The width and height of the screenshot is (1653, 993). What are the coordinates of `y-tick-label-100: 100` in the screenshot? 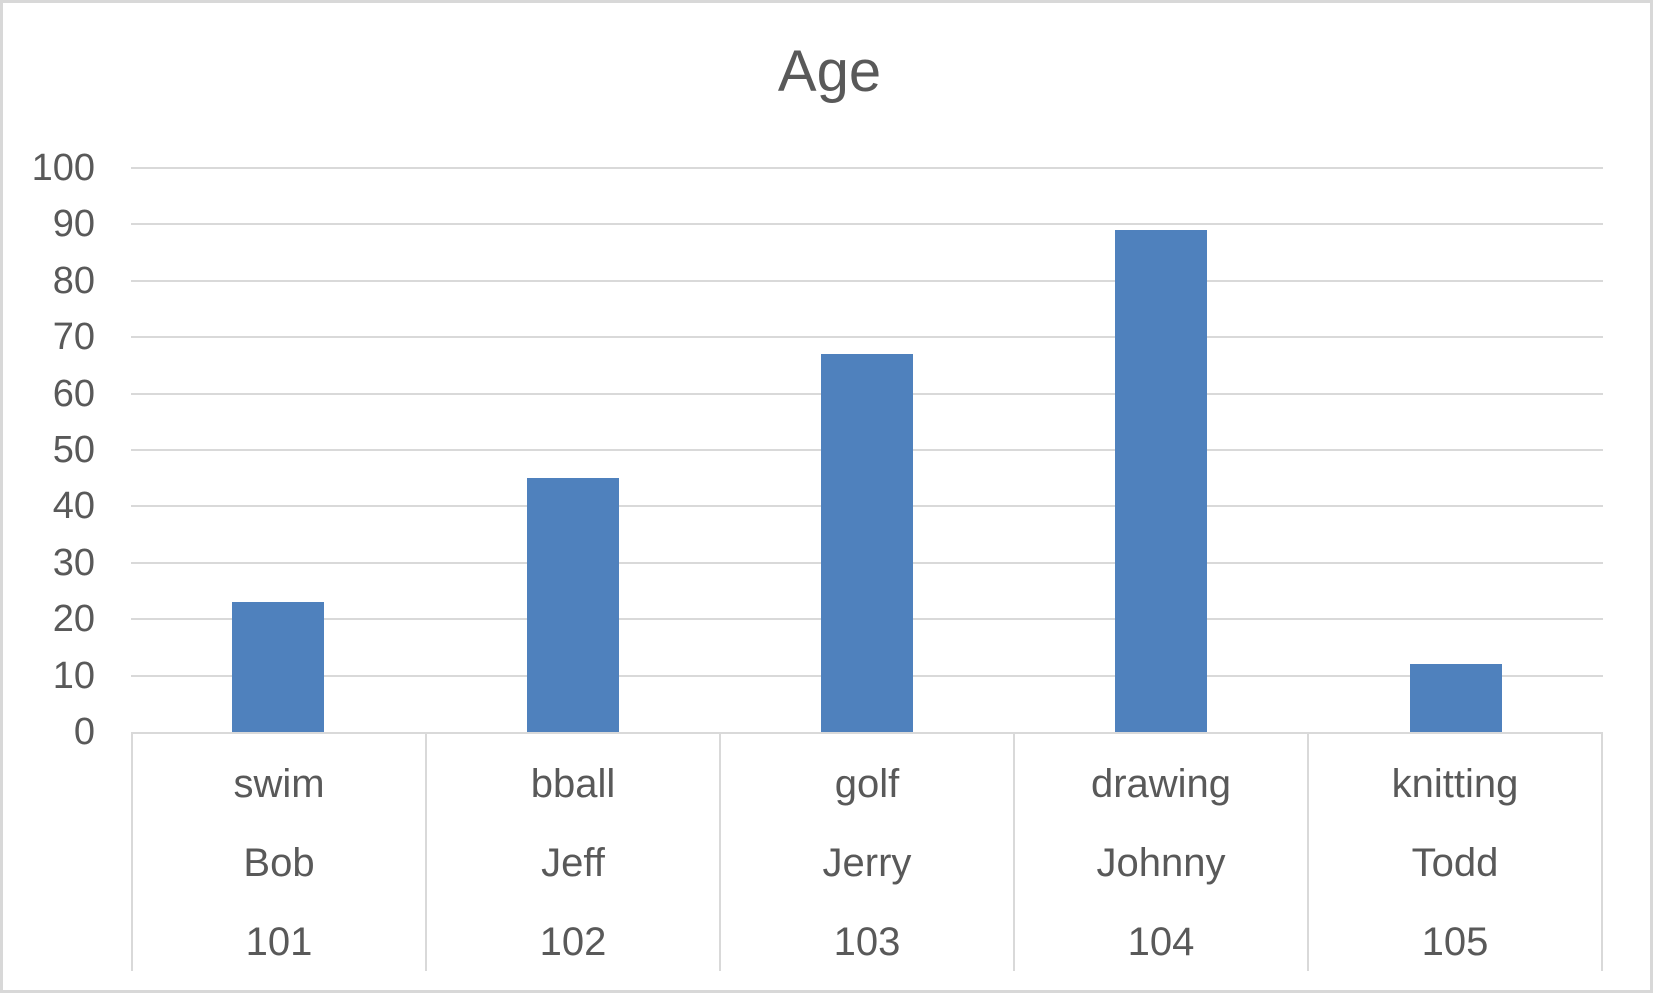 It's located at (63, 168).